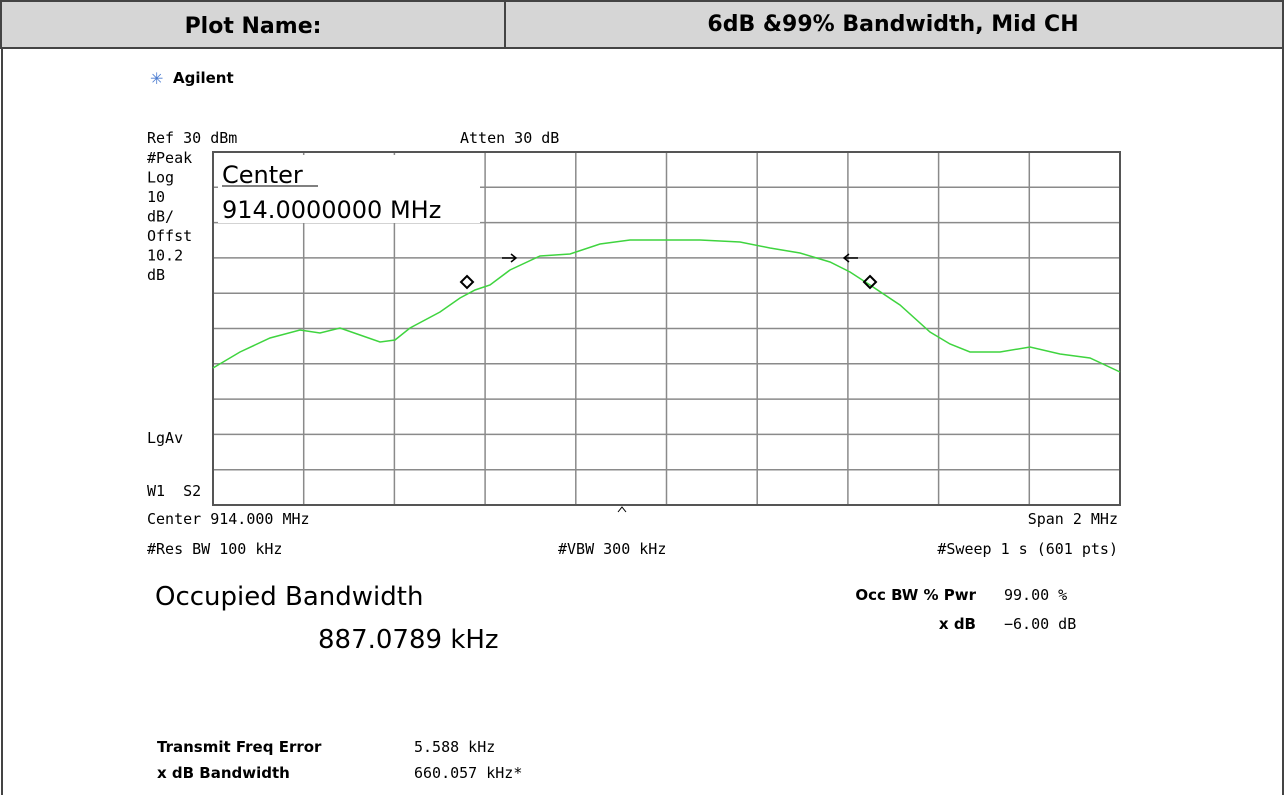 The height and width of the screenshot is (795, 1285). Describe the element at coordinates (192, 138) in the screenshot. I see `ref-level: Ref 30 dBm` at that location.